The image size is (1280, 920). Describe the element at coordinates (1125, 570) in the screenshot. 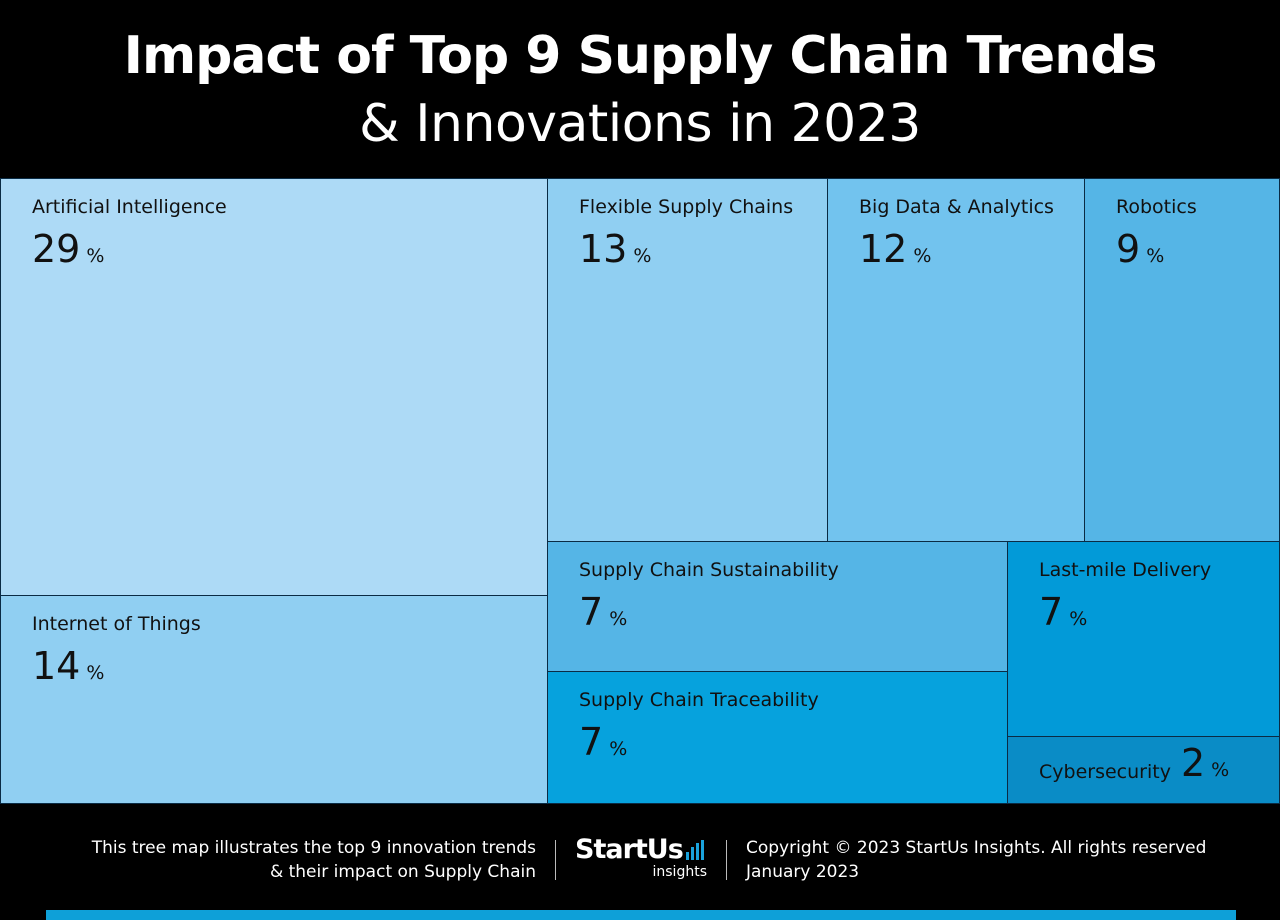

I see `tile-label: Last-mile Delivery` at that location.